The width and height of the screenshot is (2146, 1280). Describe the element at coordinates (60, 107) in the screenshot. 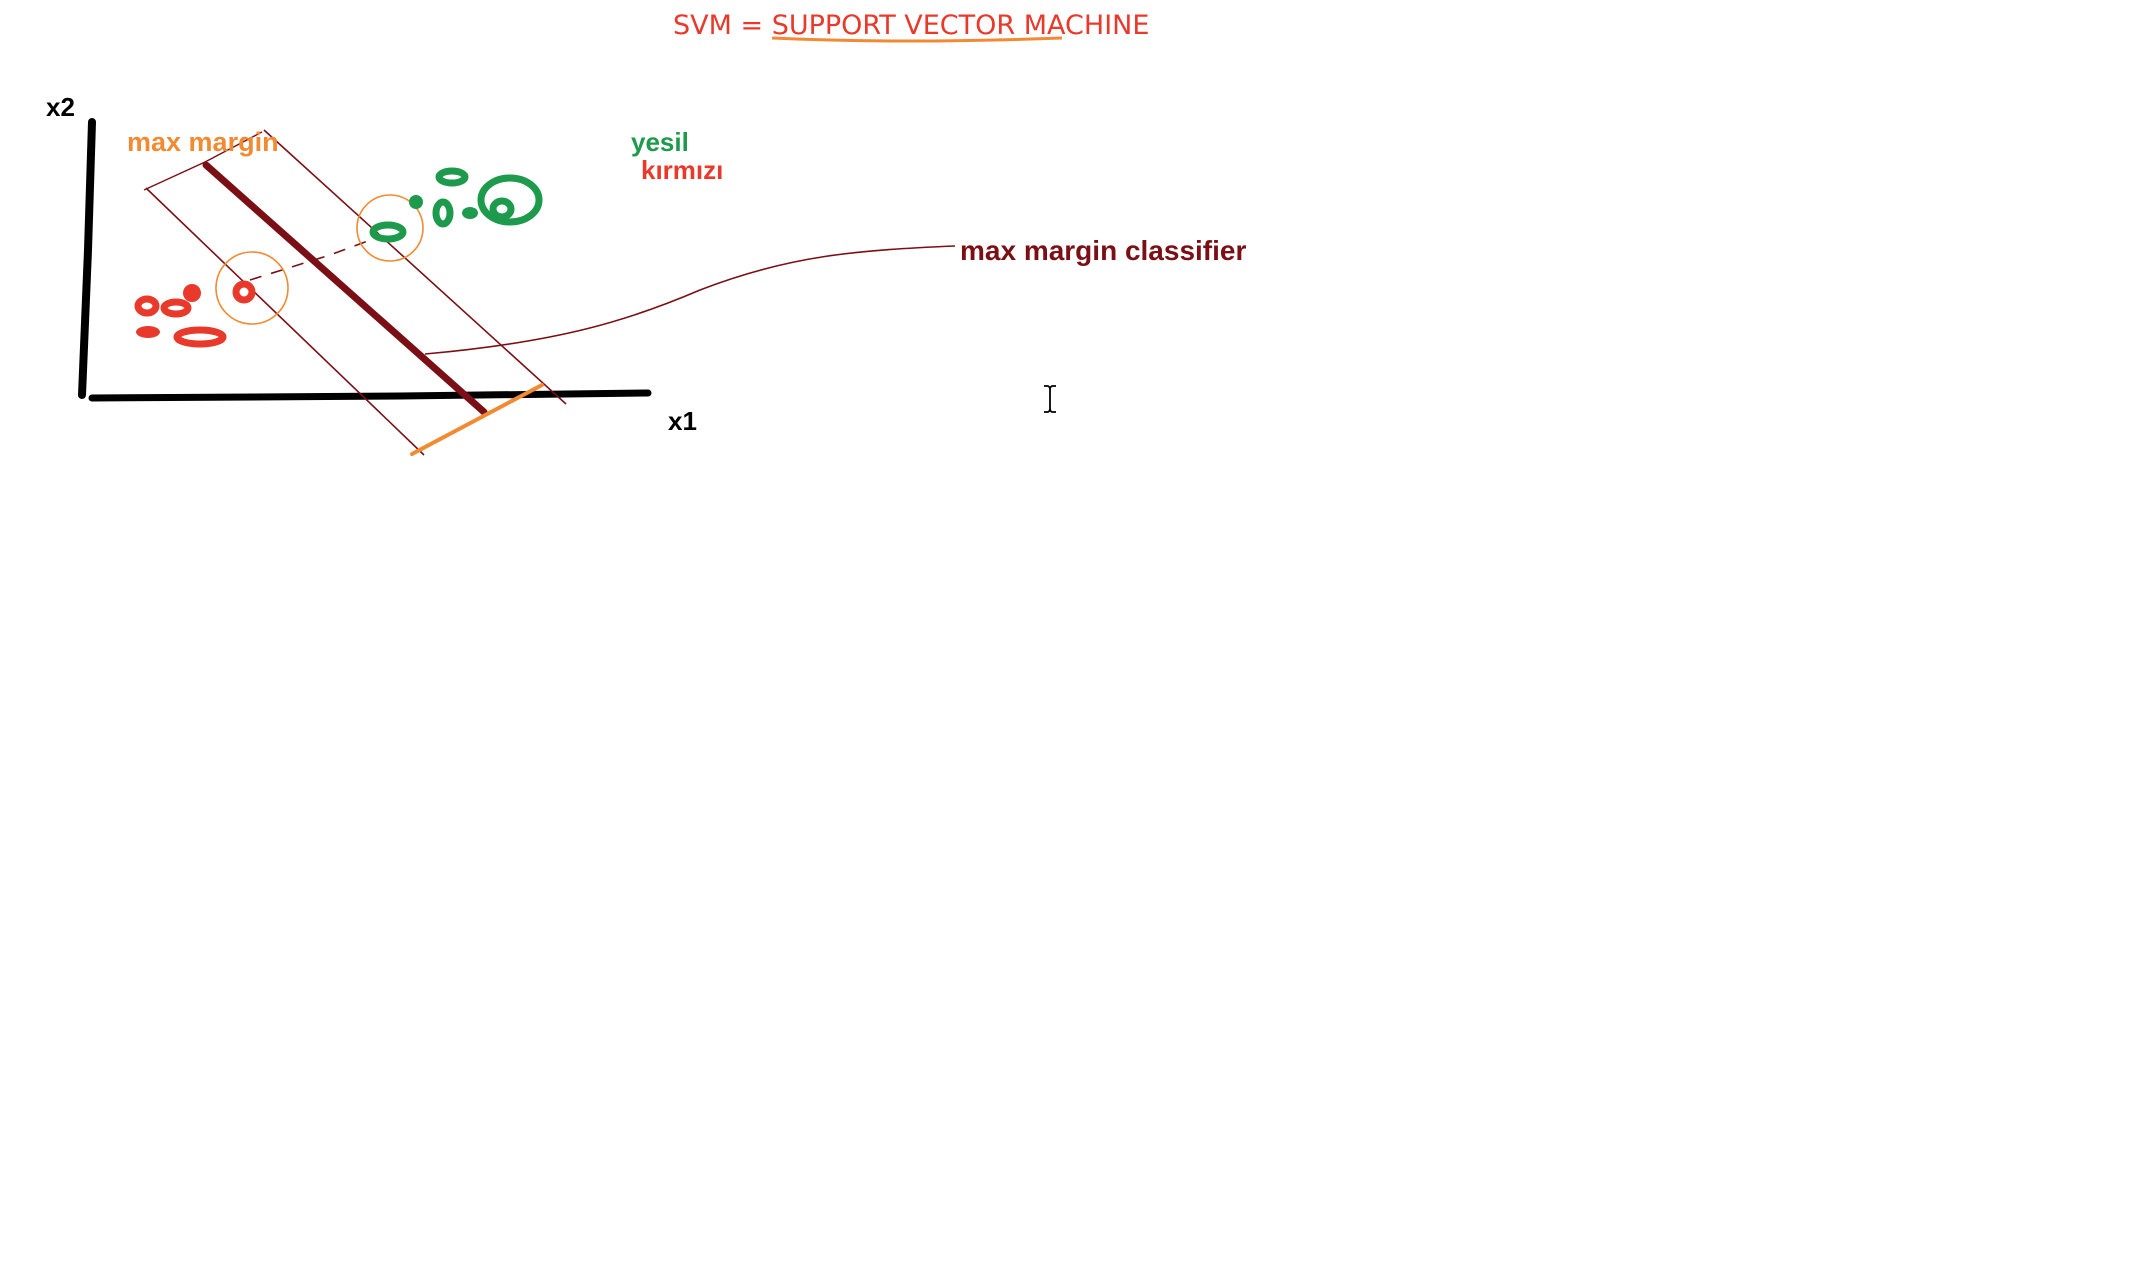

I see `y-axis-label: x2` at that location.